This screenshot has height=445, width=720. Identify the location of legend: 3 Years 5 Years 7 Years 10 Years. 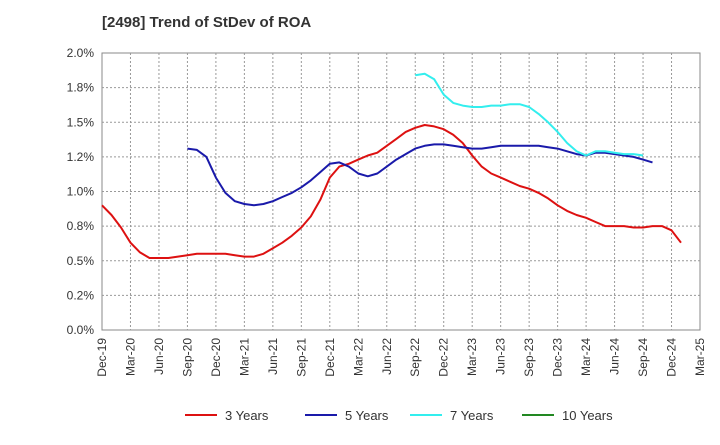
(399, 415).